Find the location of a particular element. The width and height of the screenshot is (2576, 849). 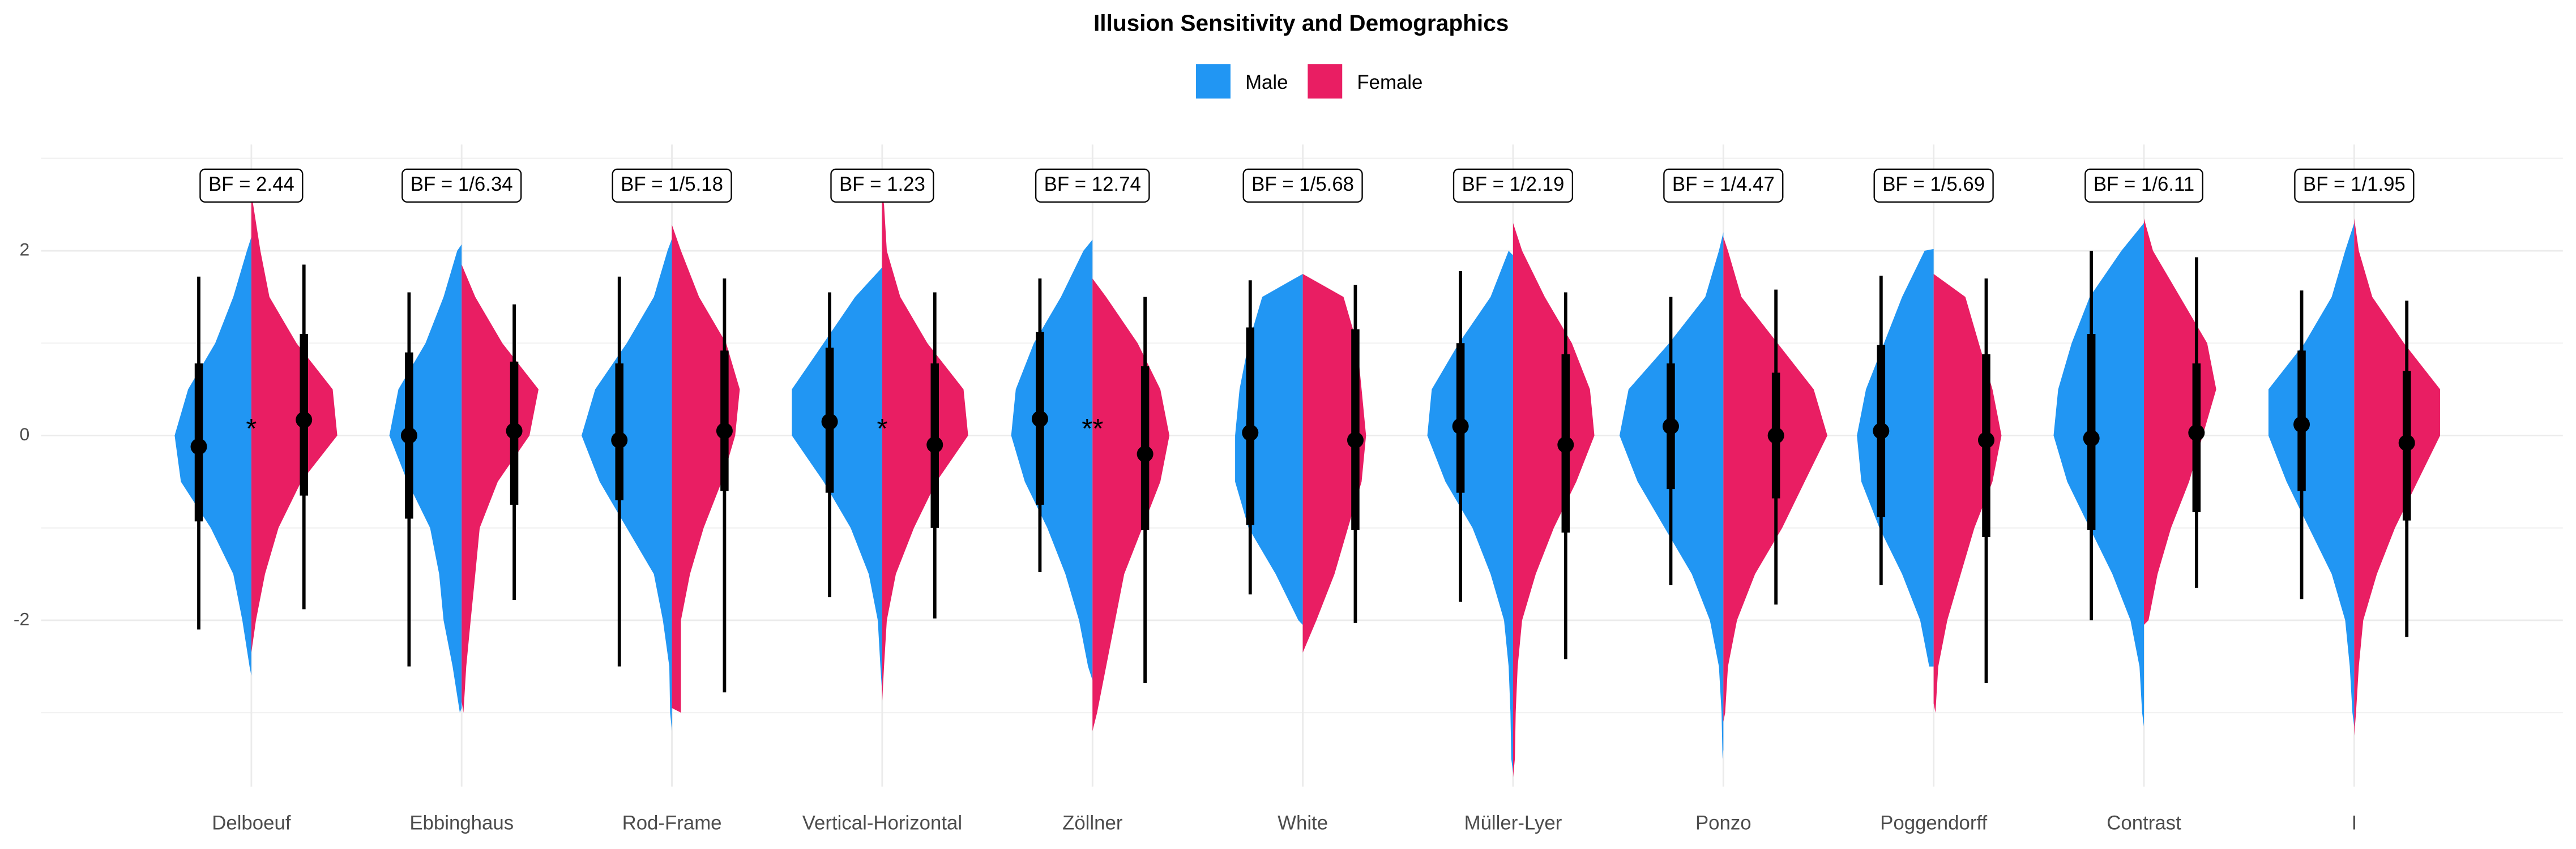

bf-label: BF = 1/5.69 is located at coordinates (1933, 185).